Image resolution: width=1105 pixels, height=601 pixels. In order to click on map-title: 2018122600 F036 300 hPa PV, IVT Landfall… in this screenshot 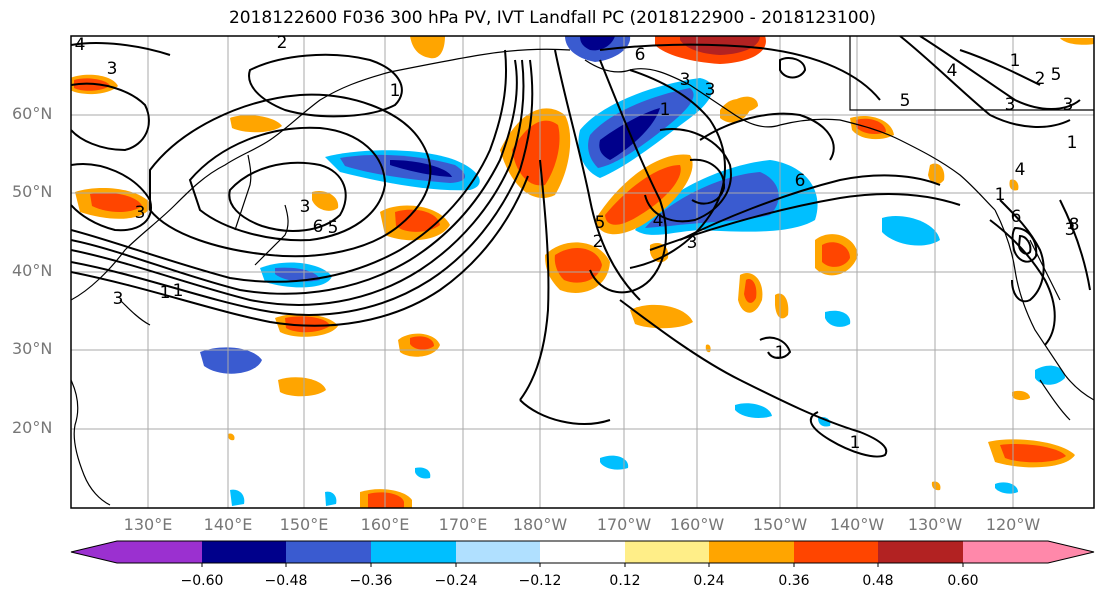, I will do `click(552, 18)`.